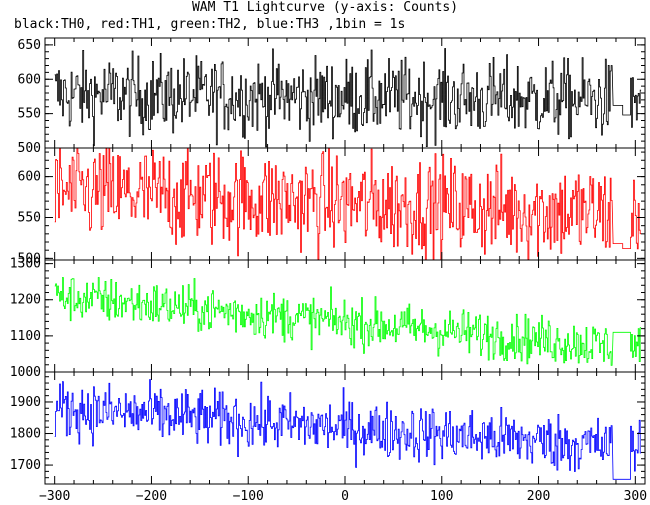  I want to click on y-tick-label: 1200, so click(25, 300).